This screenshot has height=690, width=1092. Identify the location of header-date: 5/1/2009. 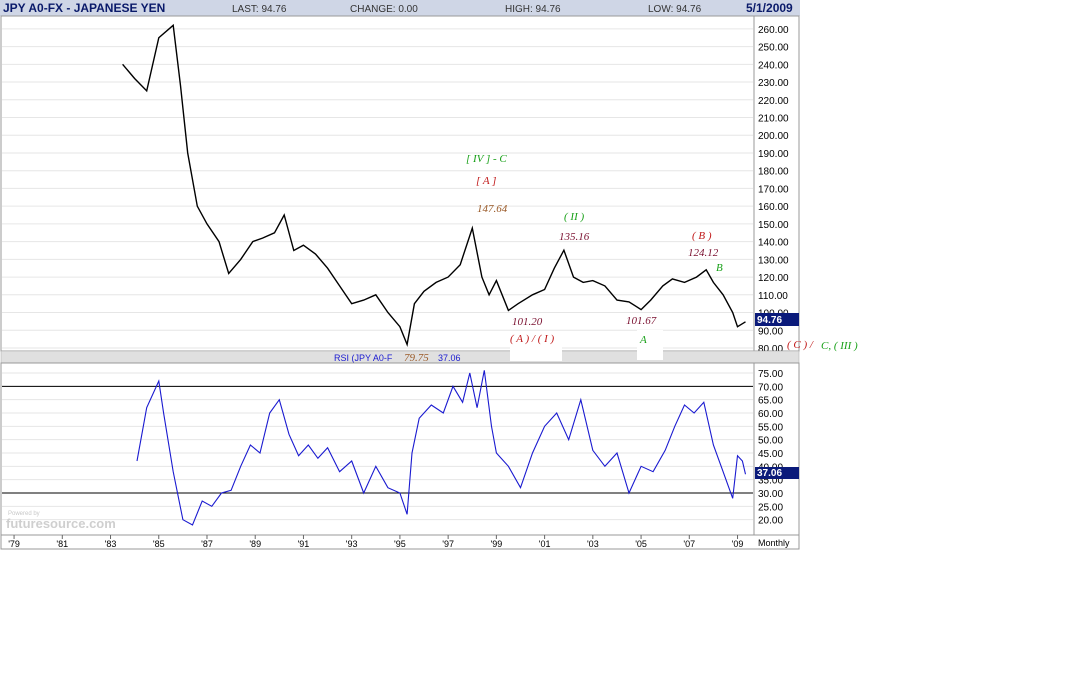
(769, 8).